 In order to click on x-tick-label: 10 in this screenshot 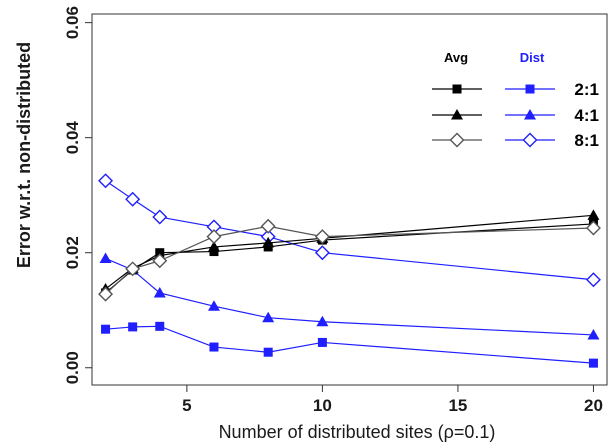, I will do `click(322, 405)`.